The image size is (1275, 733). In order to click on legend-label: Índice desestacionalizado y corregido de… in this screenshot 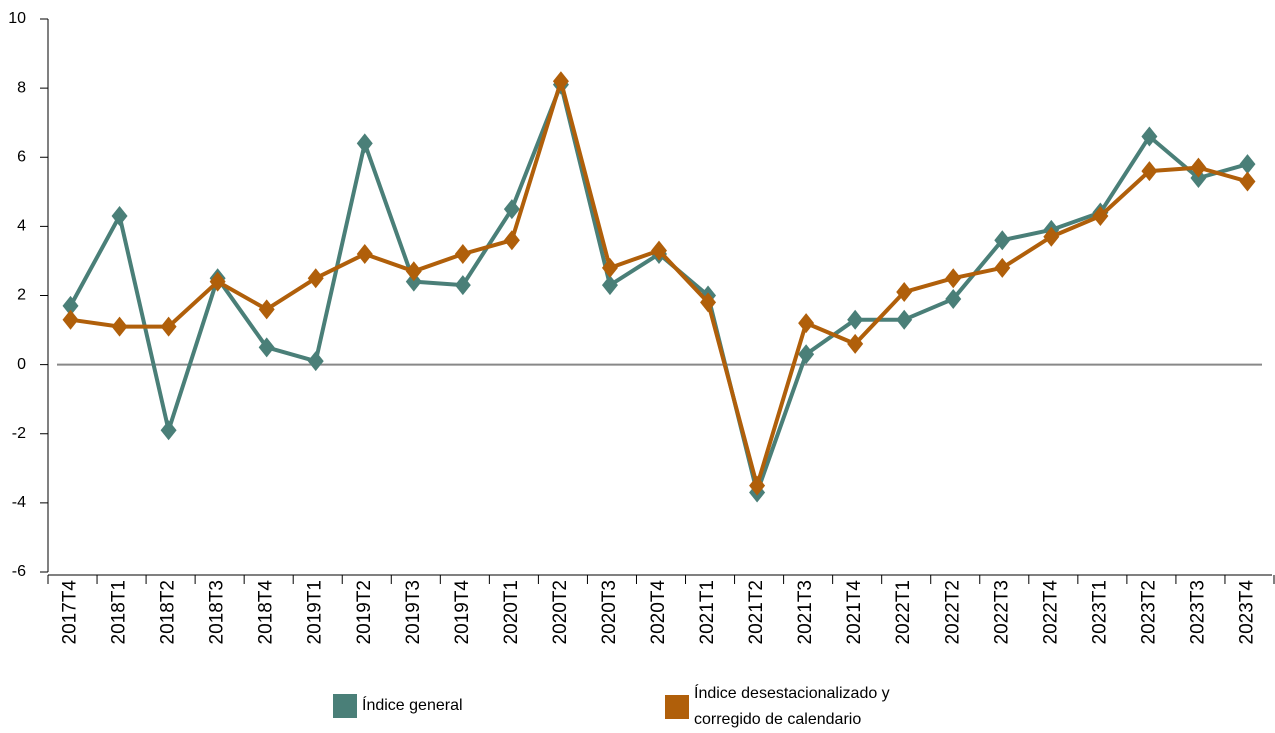, I will do `click(792, 706)`.